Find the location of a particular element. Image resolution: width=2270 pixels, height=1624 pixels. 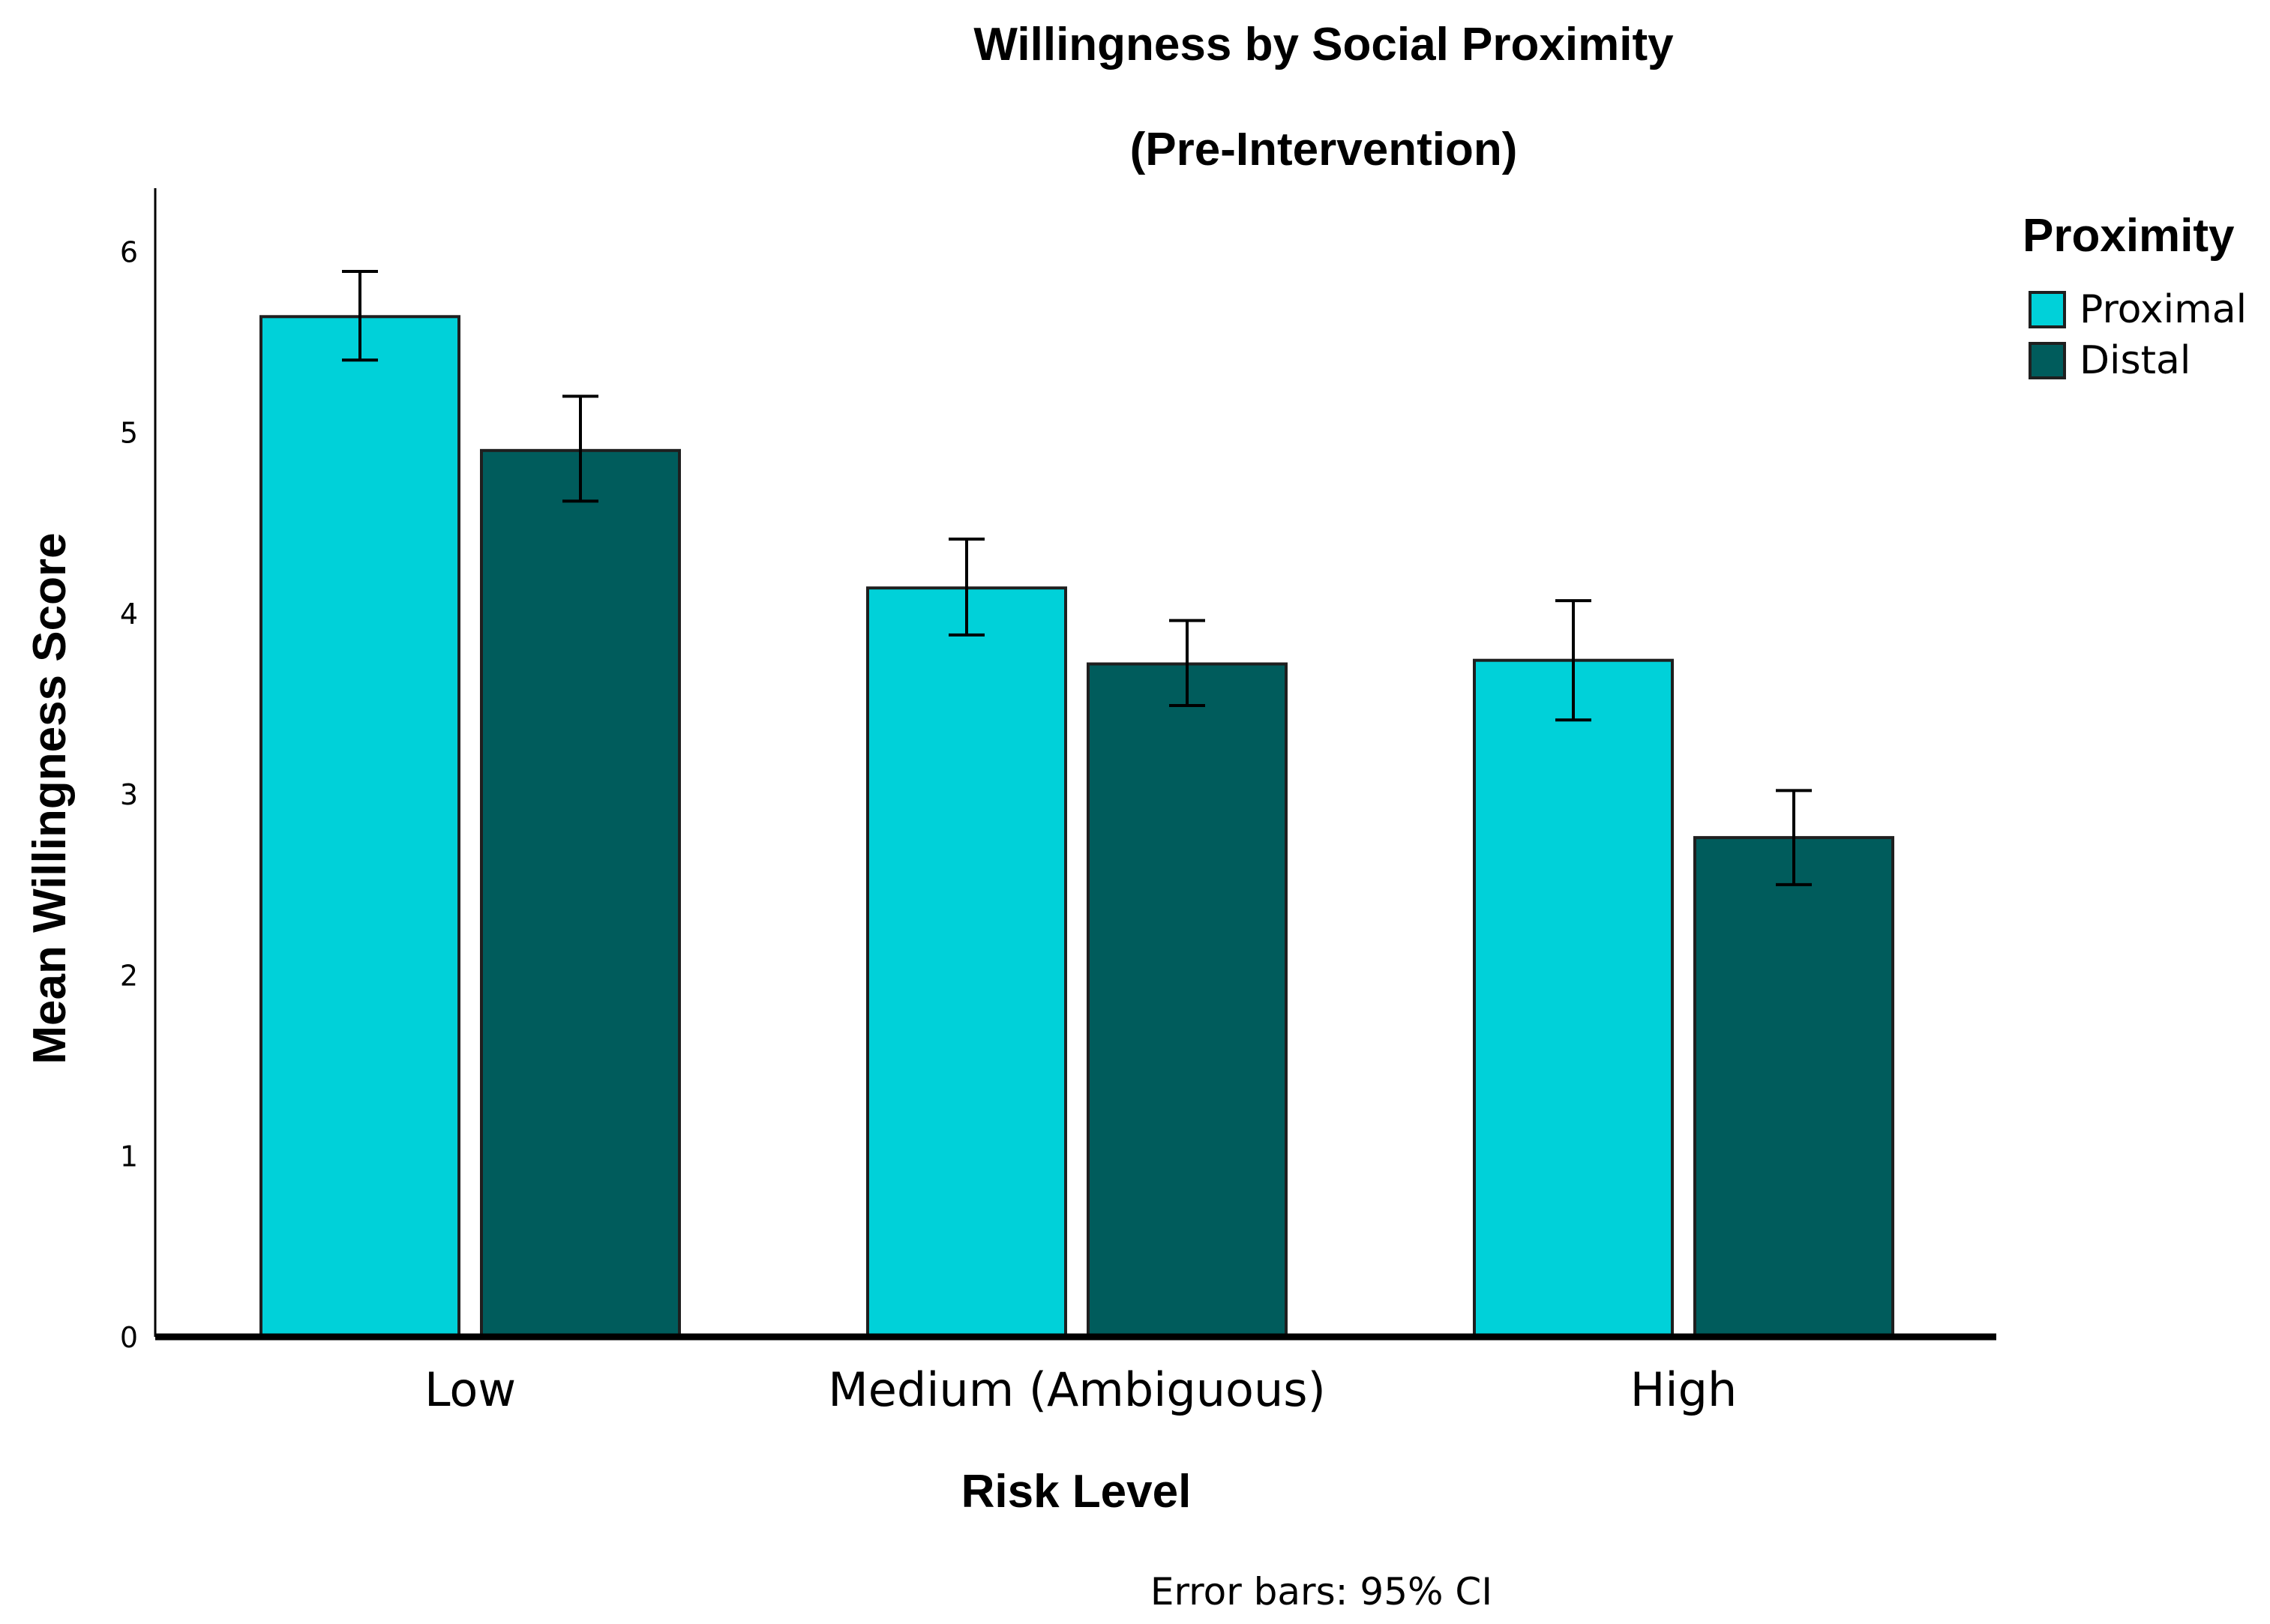

x-tick-labels: Low Medium (Ambiguous) High is located at coordinates (1080, 1389).